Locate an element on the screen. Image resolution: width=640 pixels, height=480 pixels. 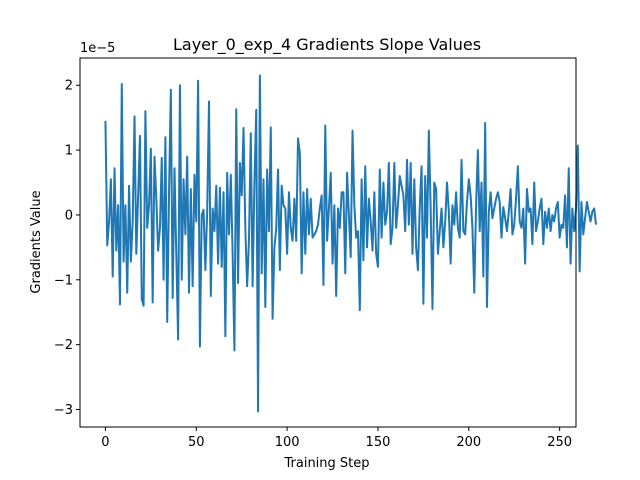
x-tick-label: 50 is located at coordinates (196, 442).